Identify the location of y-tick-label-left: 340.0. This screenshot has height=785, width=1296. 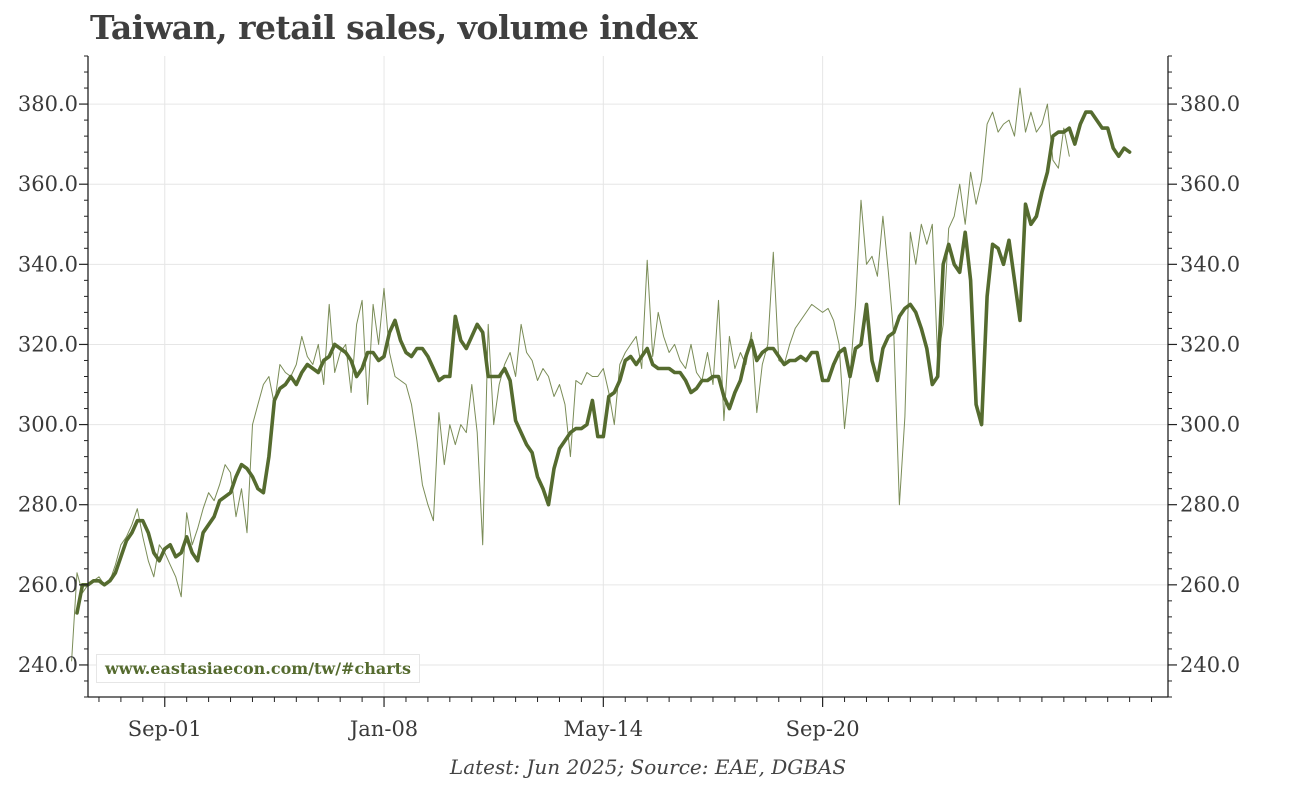
(48, 264).